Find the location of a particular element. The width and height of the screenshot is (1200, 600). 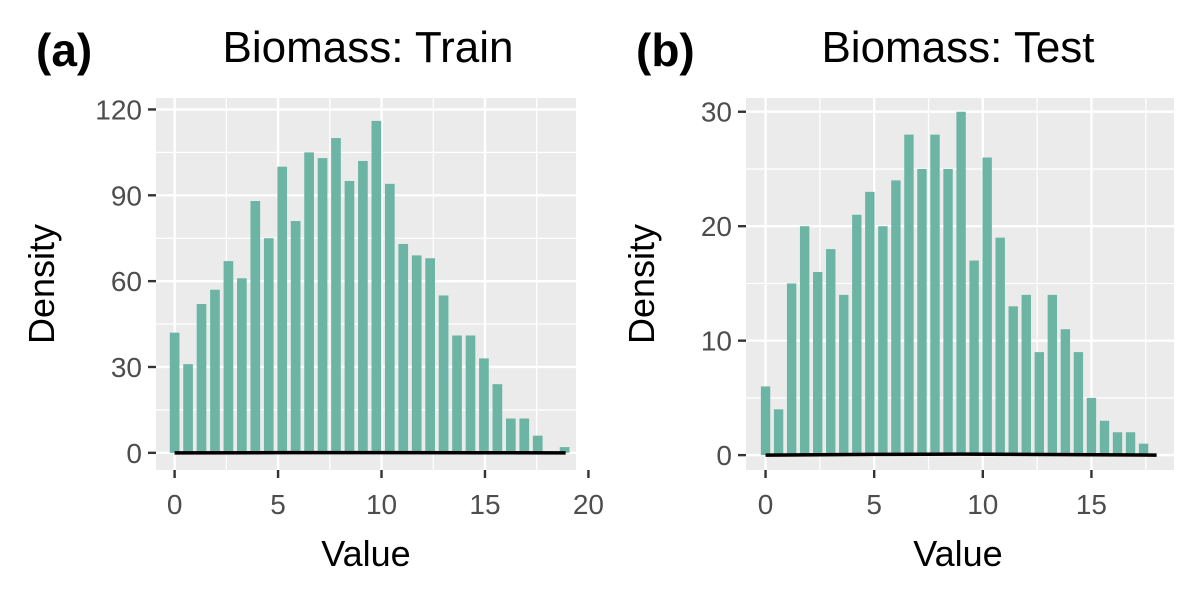

y-axis-title-b: Density is located at coordinates (641, 284).